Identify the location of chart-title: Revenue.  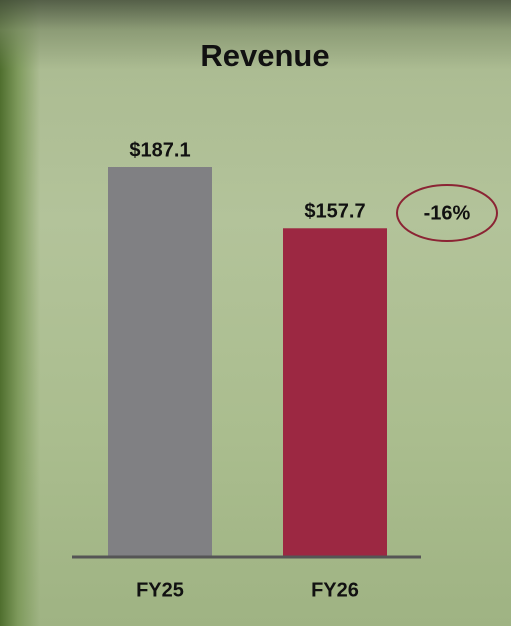
(264, 55).